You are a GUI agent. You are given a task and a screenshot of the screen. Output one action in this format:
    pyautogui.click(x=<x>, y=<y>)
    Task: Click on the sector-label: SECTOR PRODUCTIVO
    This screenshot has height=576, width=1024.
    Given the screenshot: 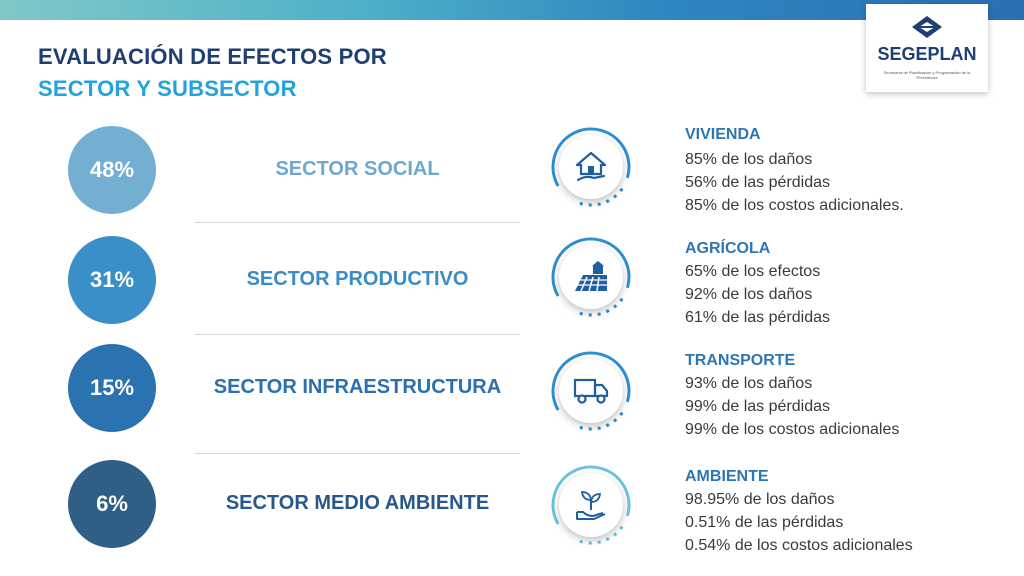 What is the action you would take?
    pyautogui.click(x=357, y=279)
    